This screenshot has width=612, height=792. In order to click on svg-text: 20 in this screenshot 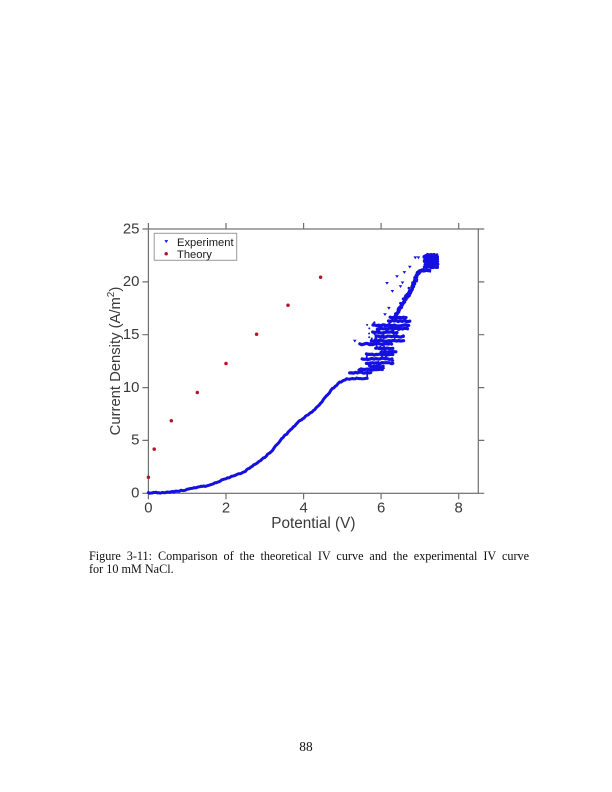, I will do `click(131, 282)`.